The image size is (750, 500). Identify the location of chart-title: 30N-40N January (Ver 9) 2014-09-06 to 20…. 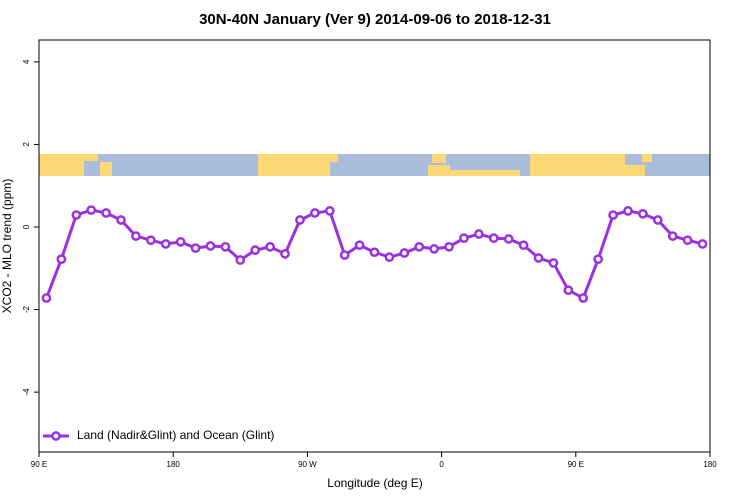
(375, 19).